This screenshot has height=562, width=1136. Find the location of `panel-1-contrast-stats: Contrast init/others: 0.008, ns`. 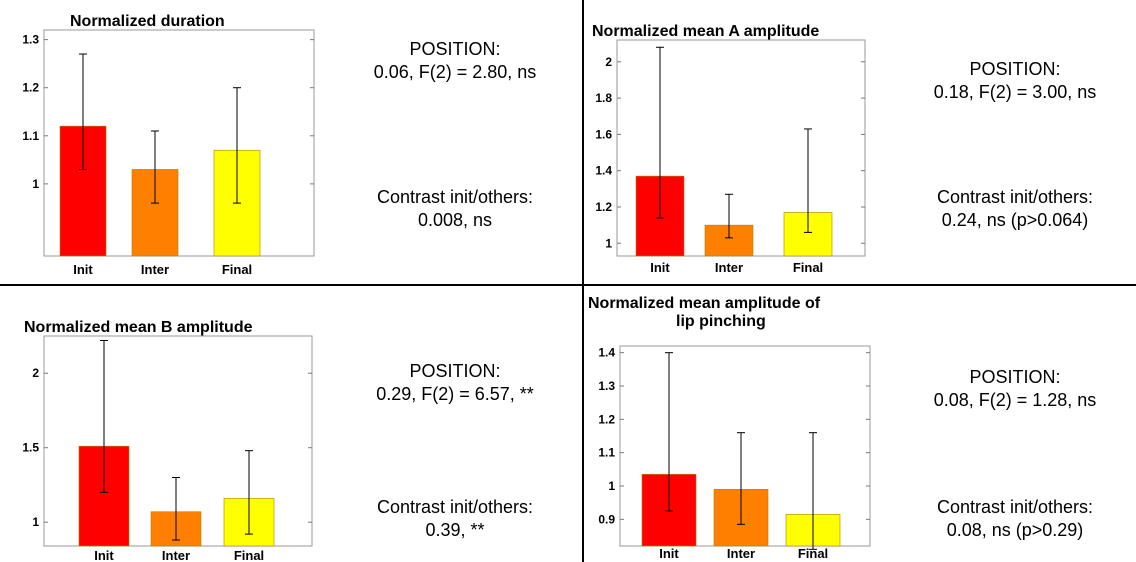

panel-1-contrast-stats: Contrast init/others: 0.008, ns is located at coordinates (455, 209).